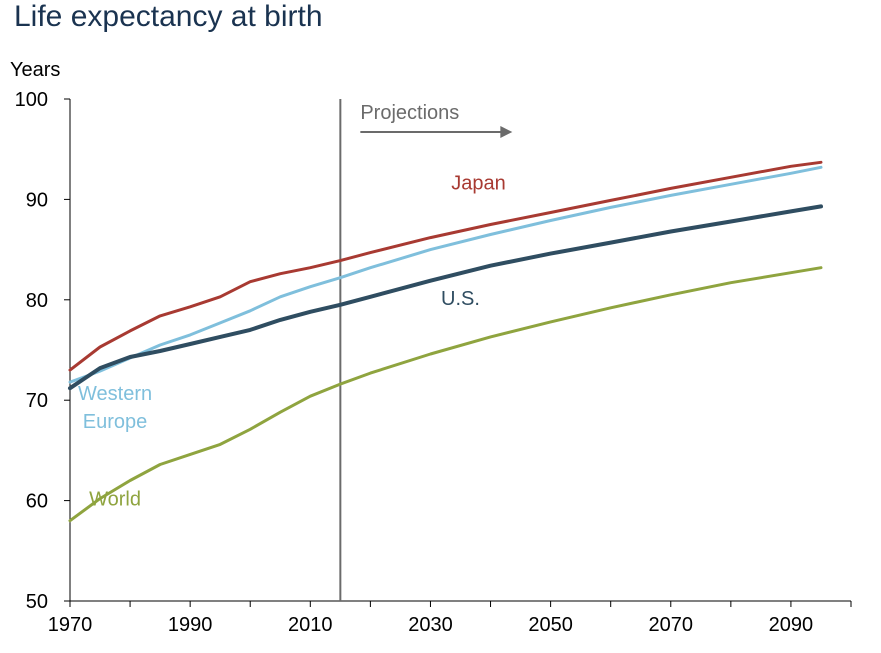 This screenshot has height=653, width=881. What do you see at coordinates (35, 70) in the screenshot?
I see `y-axis-label: Years` at bounding box center [35, 70].